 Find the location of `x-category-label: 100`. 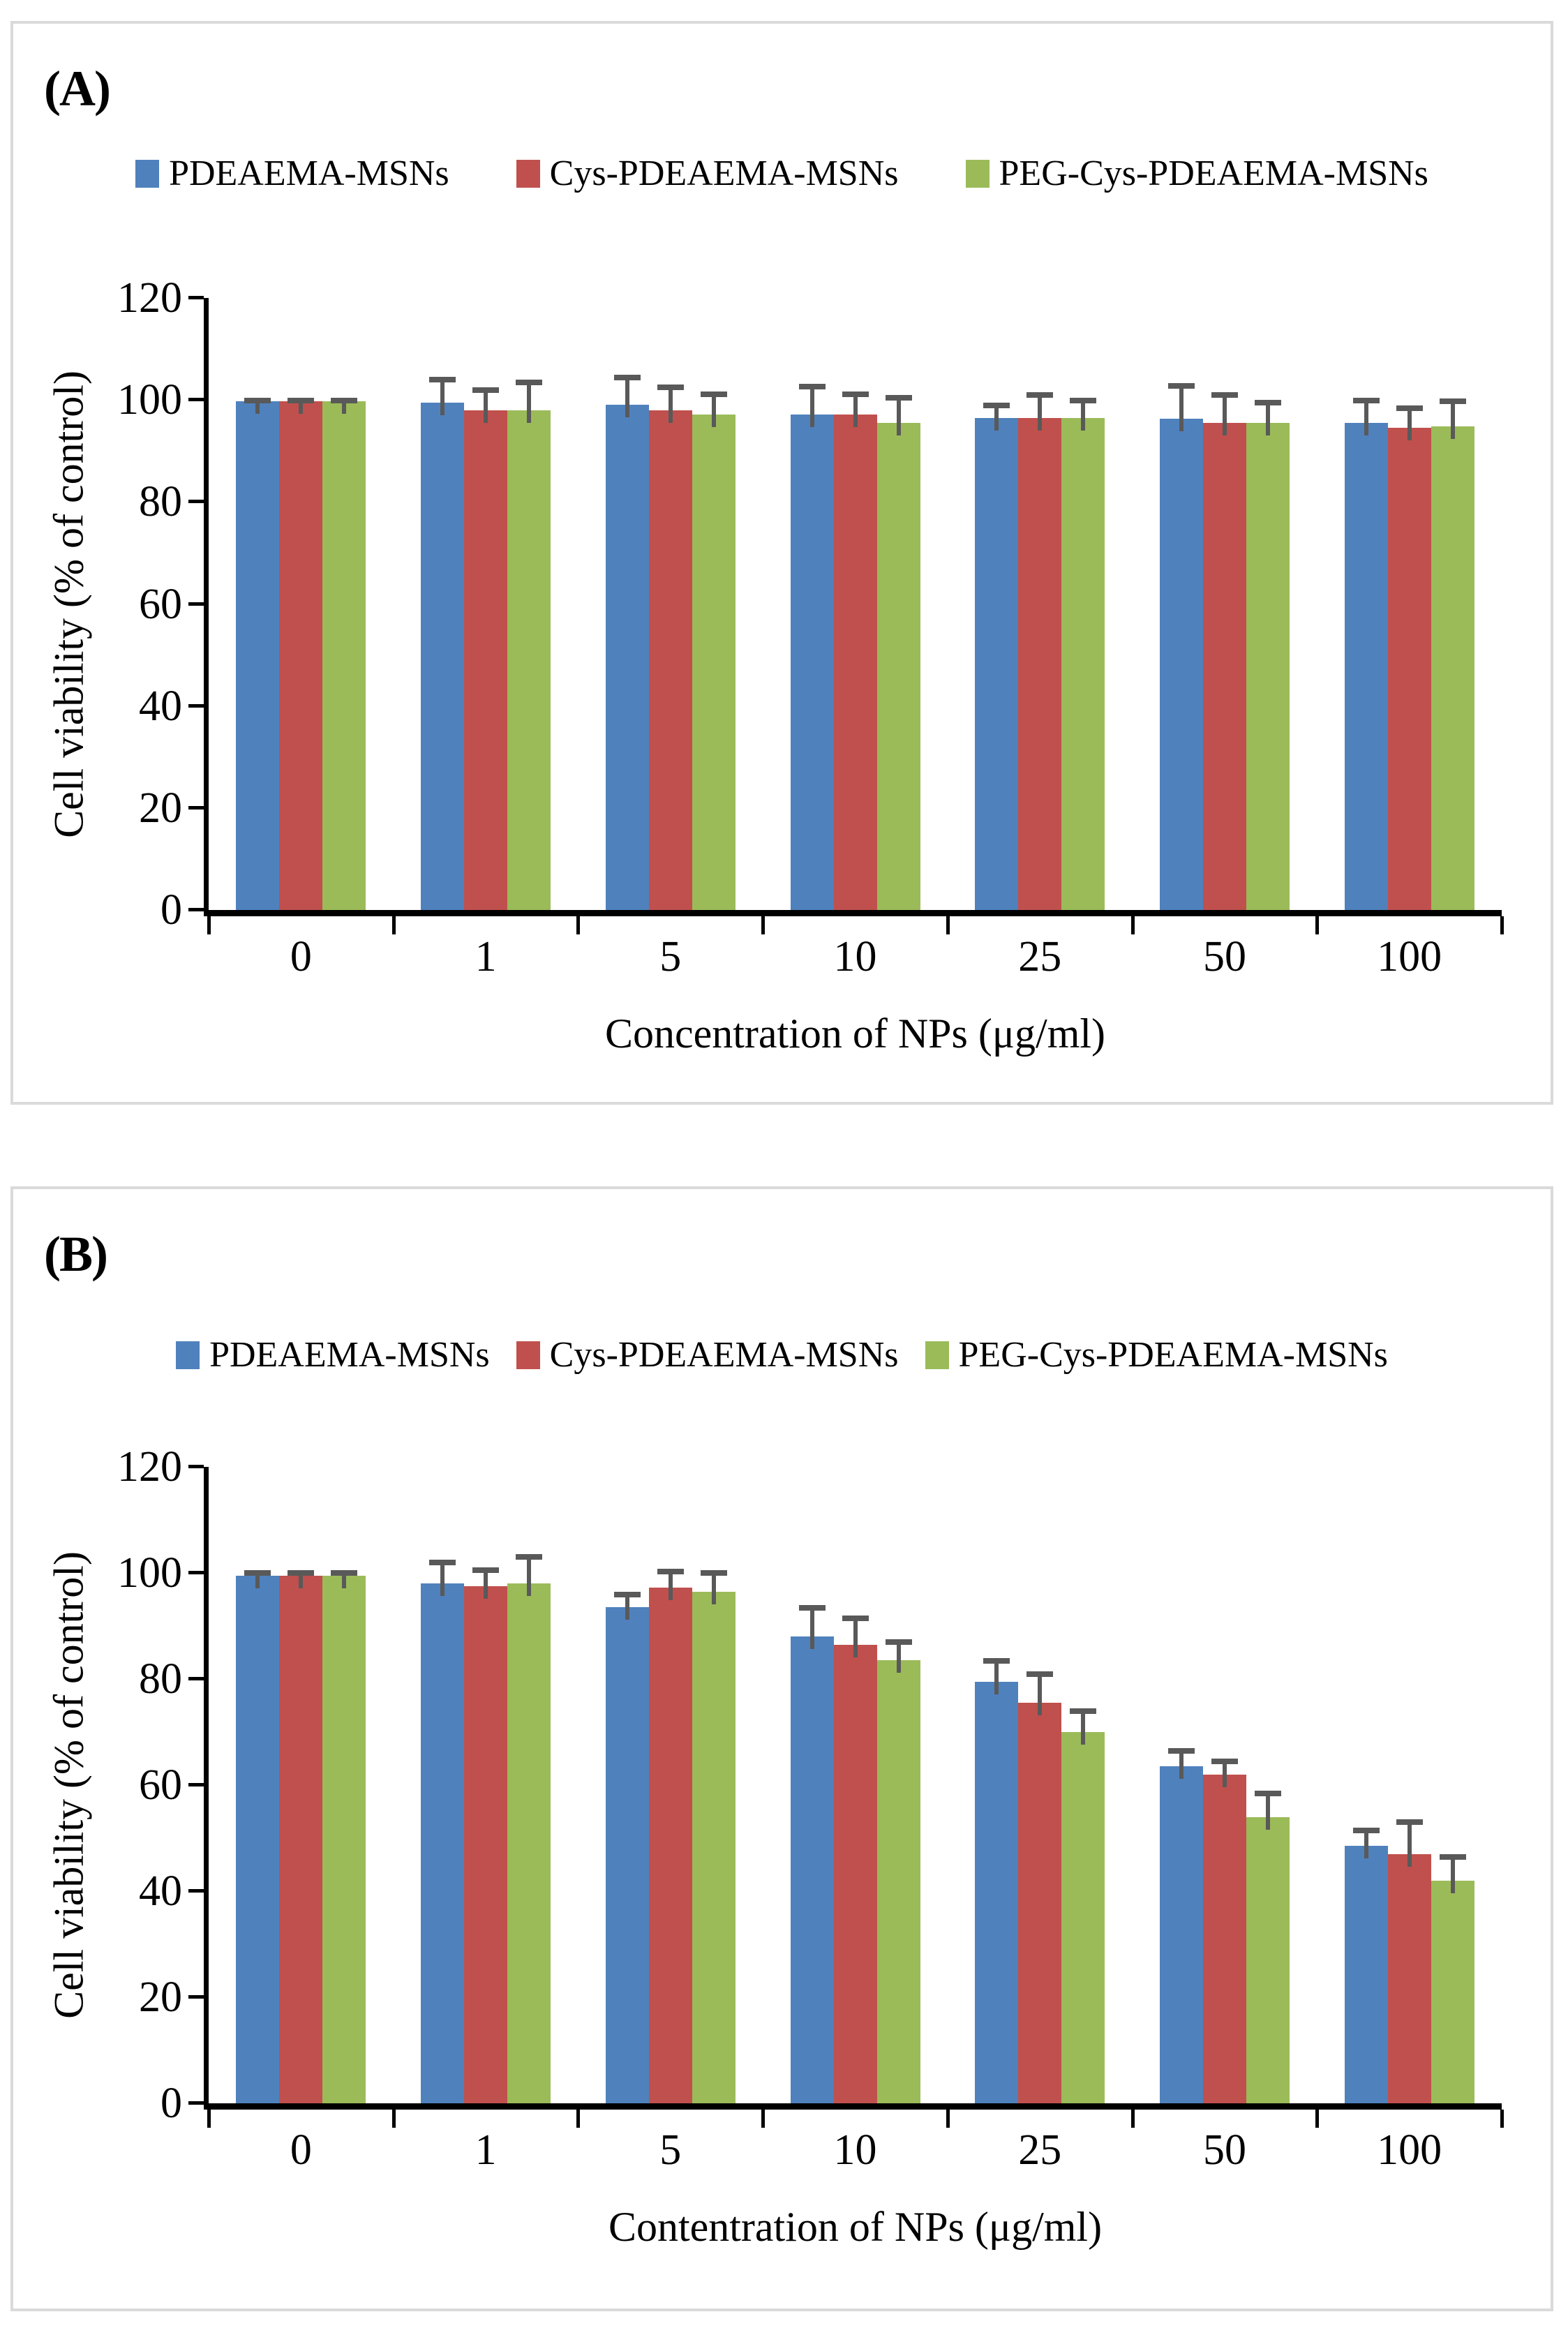

x-category-label: 100 is located at coordinates (1409, 2150).